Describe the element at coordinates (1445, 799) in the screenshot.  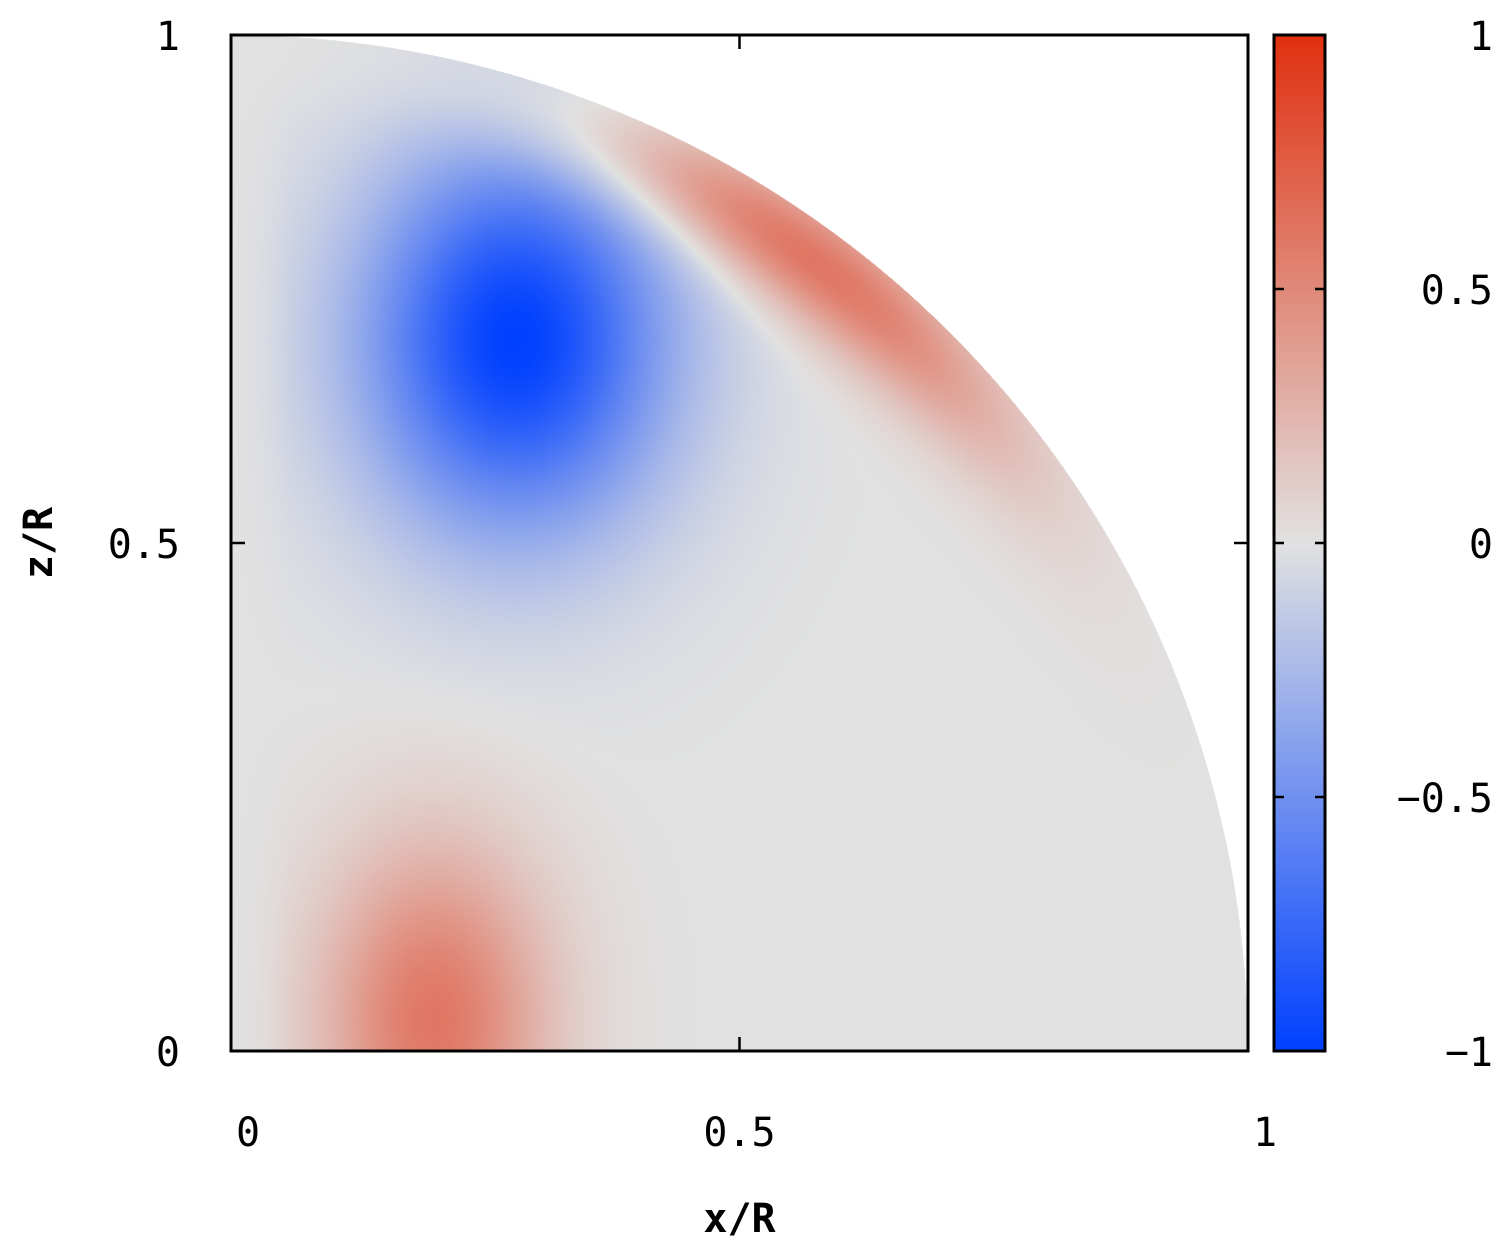
I see `colorbar-tick-label: −0.5` at that location.